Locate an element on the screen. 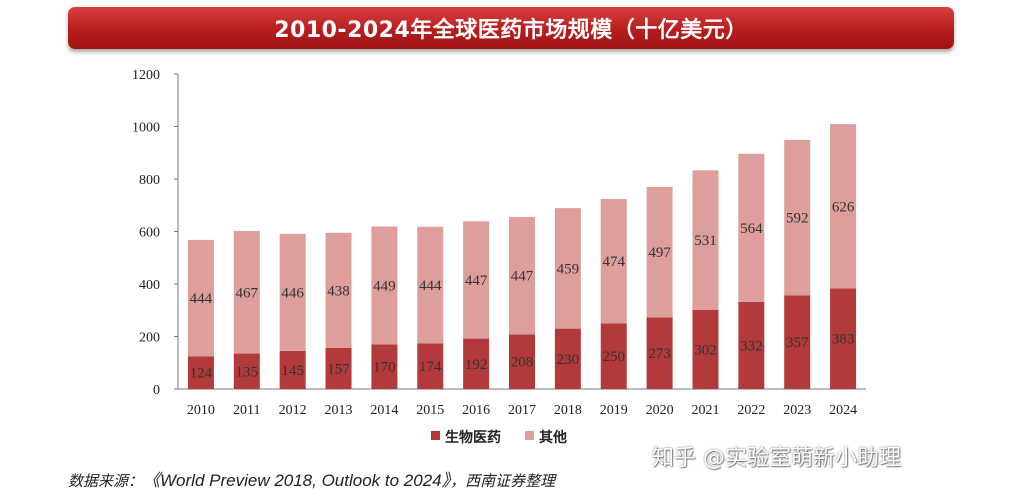 This screenshot has height=500, width=1016. chart-title: 2010-2024年全球医药市场规模（十亿美元） is located at coordinates (511, 30).